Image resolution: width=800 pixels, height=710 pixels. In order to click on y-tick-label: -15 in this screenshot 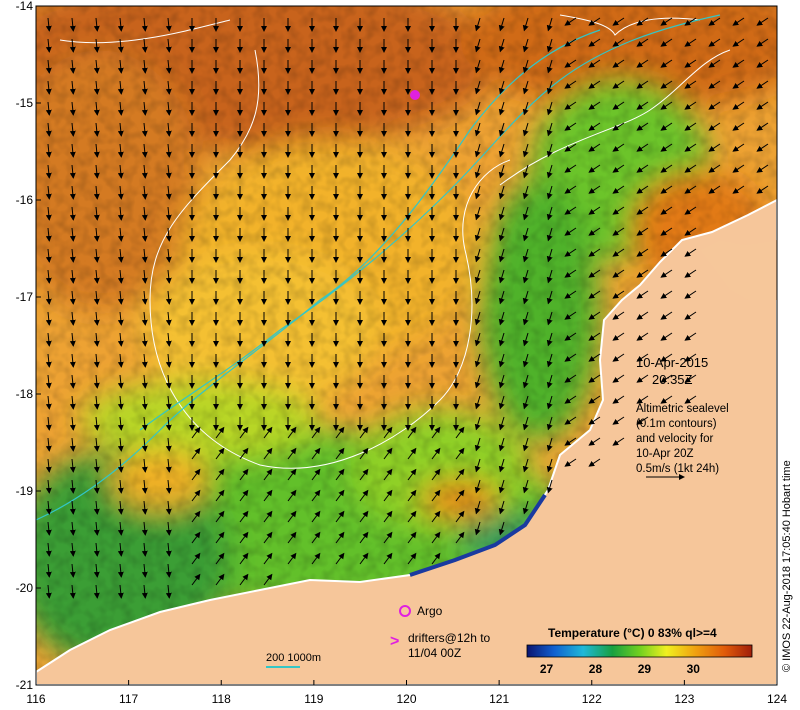, I will do `click(25, 103)`.